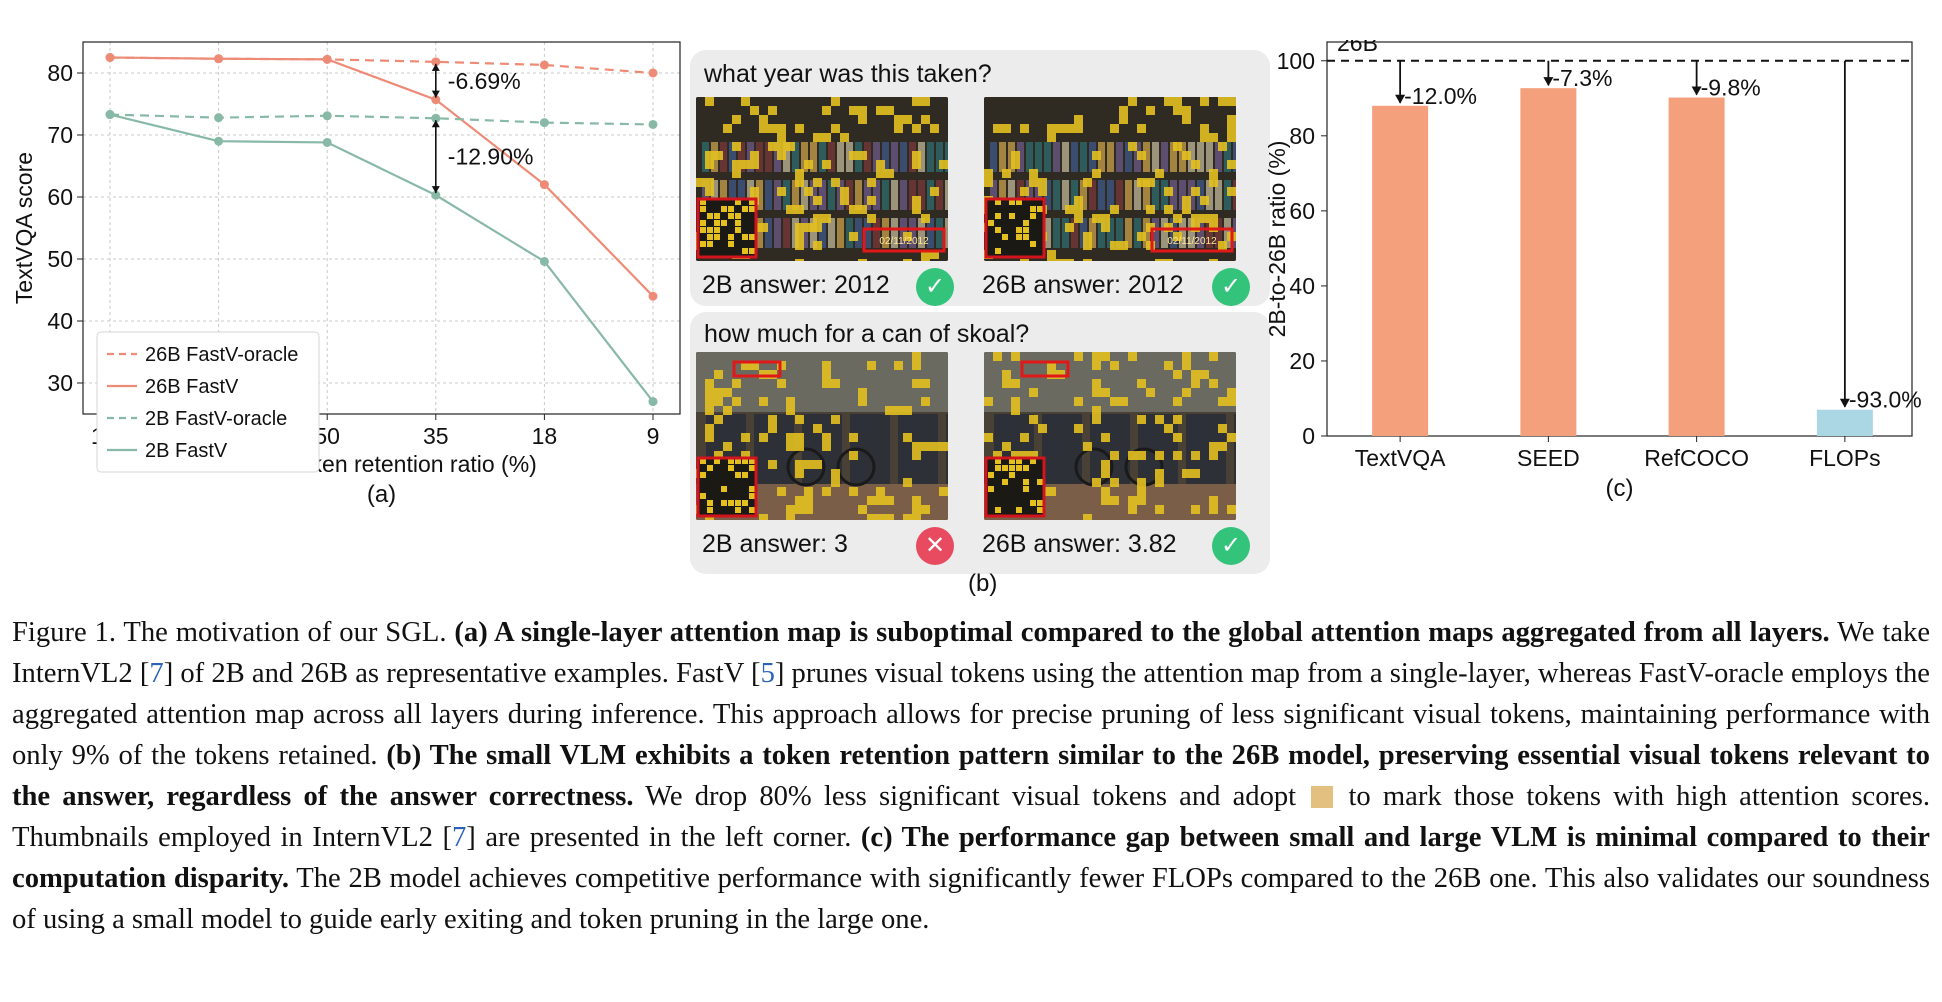 The width and height of the screenshot is (1942, 1002). I want to click on gap-label: -12.0%, so click(1440, 96).